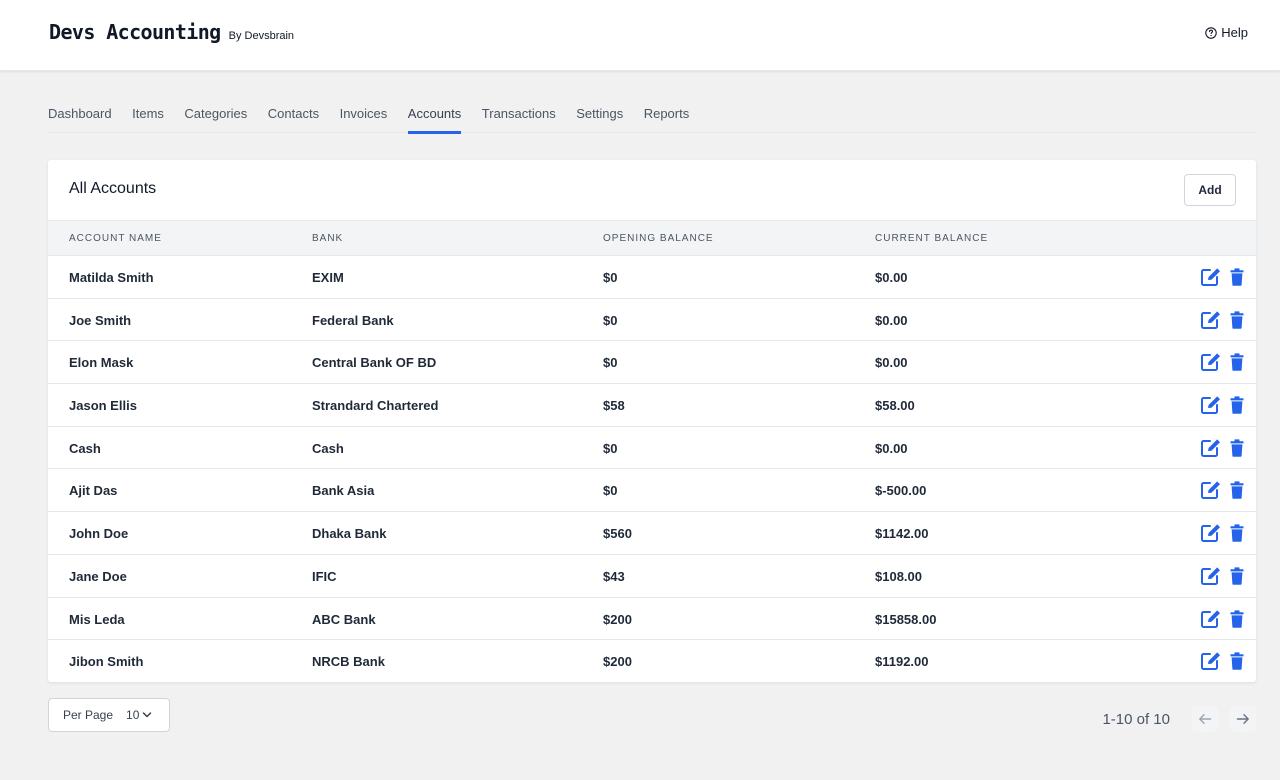  What do you see at coordinates (363, 113) in the screenshot?
I see `tab-invoices: Invoices` at bounding box center [363, 113].